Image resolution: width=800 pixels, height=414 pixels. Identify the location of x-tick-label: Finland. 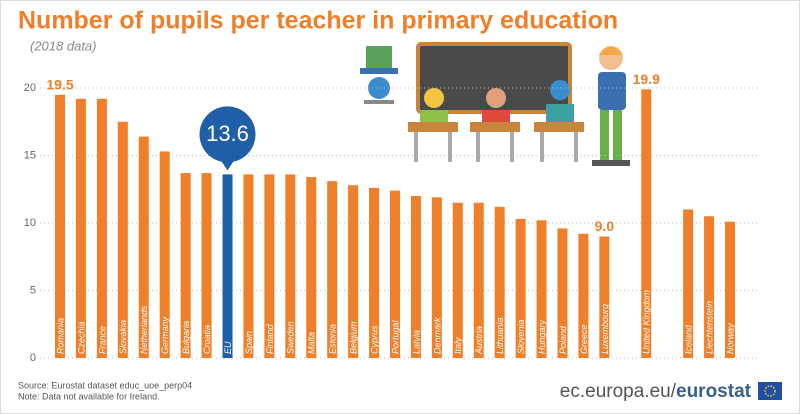
(270, 338).